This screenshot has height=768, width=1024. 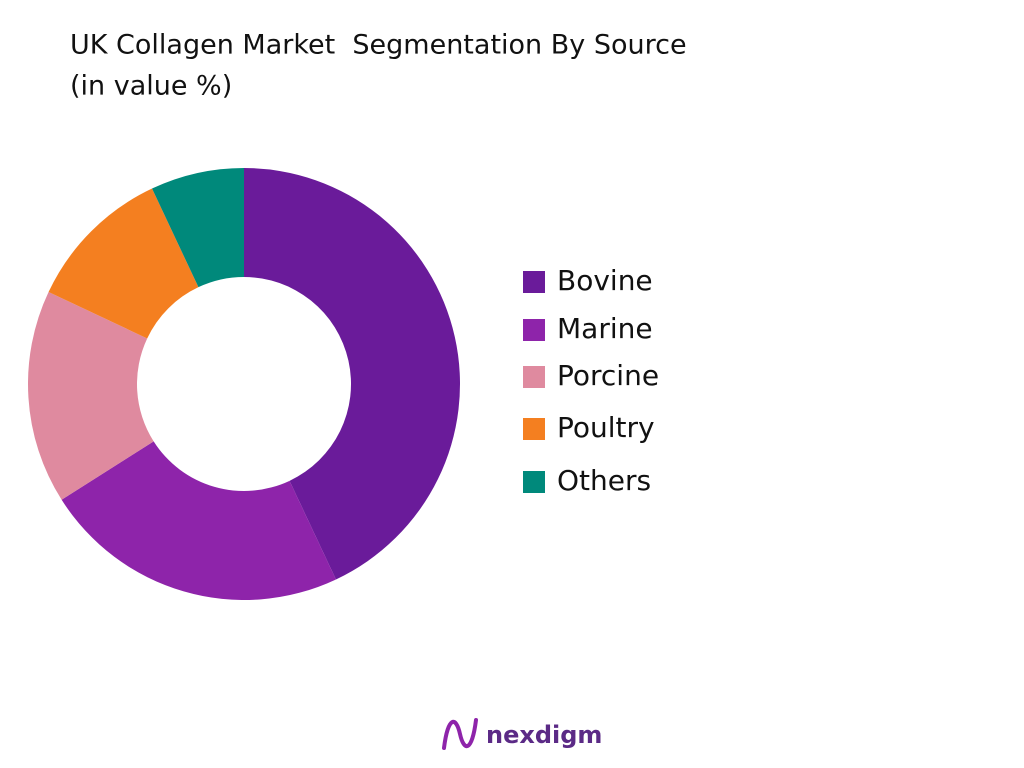 I want to click on chart-subtitle: (in value %), so click(x=151, y=86).